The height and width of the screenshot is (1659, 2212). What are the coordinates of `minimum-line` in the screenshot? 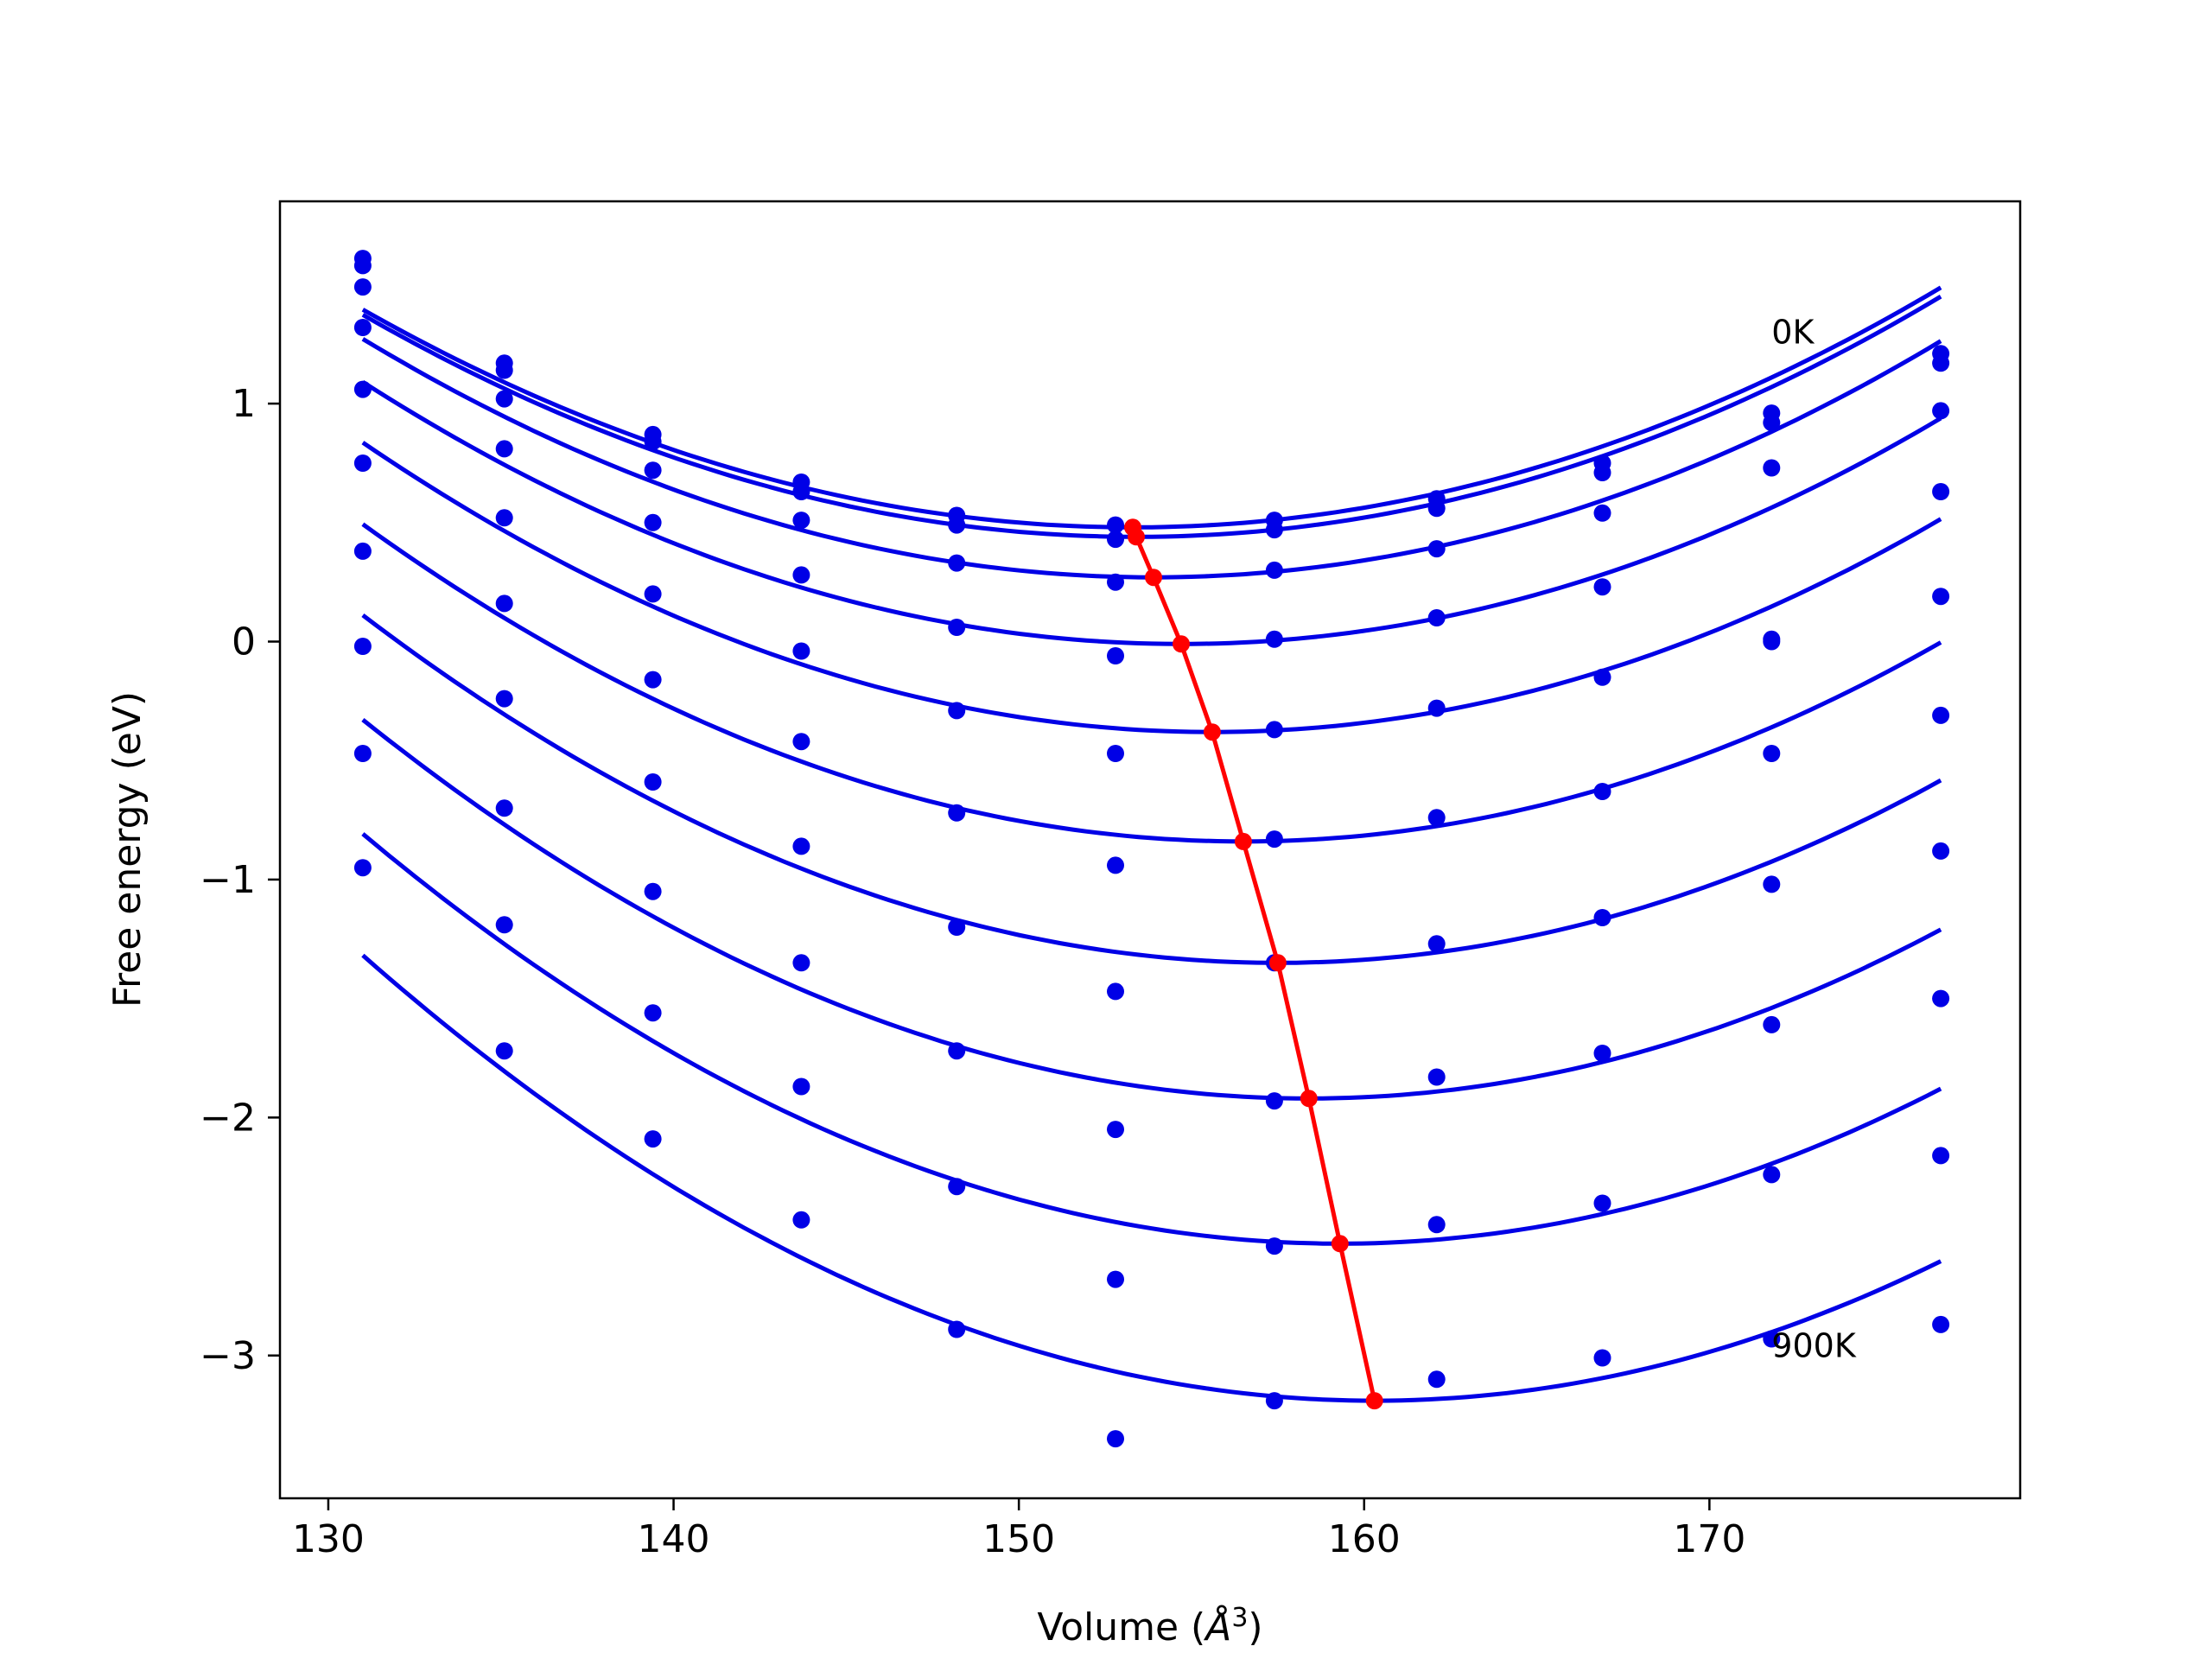 It's located at (1253, 964).